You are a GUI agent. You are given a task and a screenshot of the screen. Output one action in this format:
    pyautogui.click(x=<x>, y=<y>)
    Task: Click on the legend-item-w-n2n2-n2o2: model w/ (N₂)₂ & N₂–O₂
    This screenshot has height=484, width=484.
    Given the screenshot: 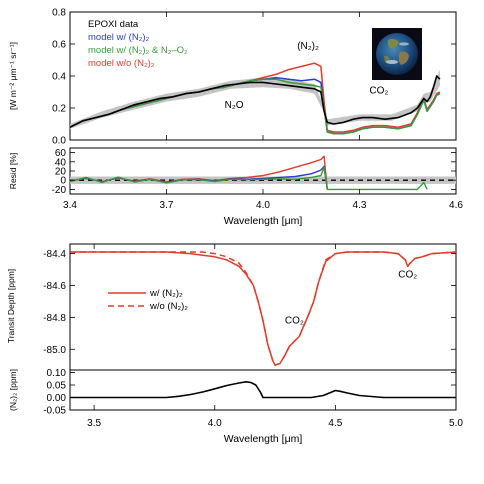 What is the action you would take?
    pyautogui.click(x=138, y=50)
    